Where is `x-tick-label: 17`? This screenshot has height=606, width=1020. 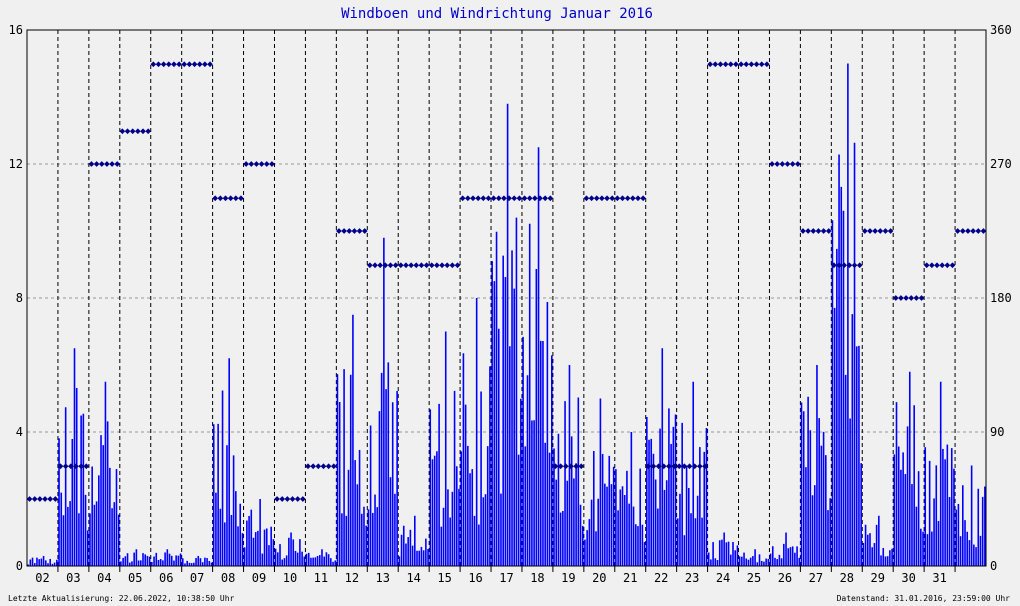
x-tick-label: 17 is located at coordinates (506, 578).